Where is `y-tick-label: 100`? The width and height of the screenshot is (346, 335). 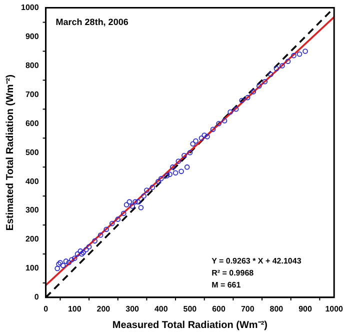 y-tick-label: 100 is located at coordinates (32, 268).